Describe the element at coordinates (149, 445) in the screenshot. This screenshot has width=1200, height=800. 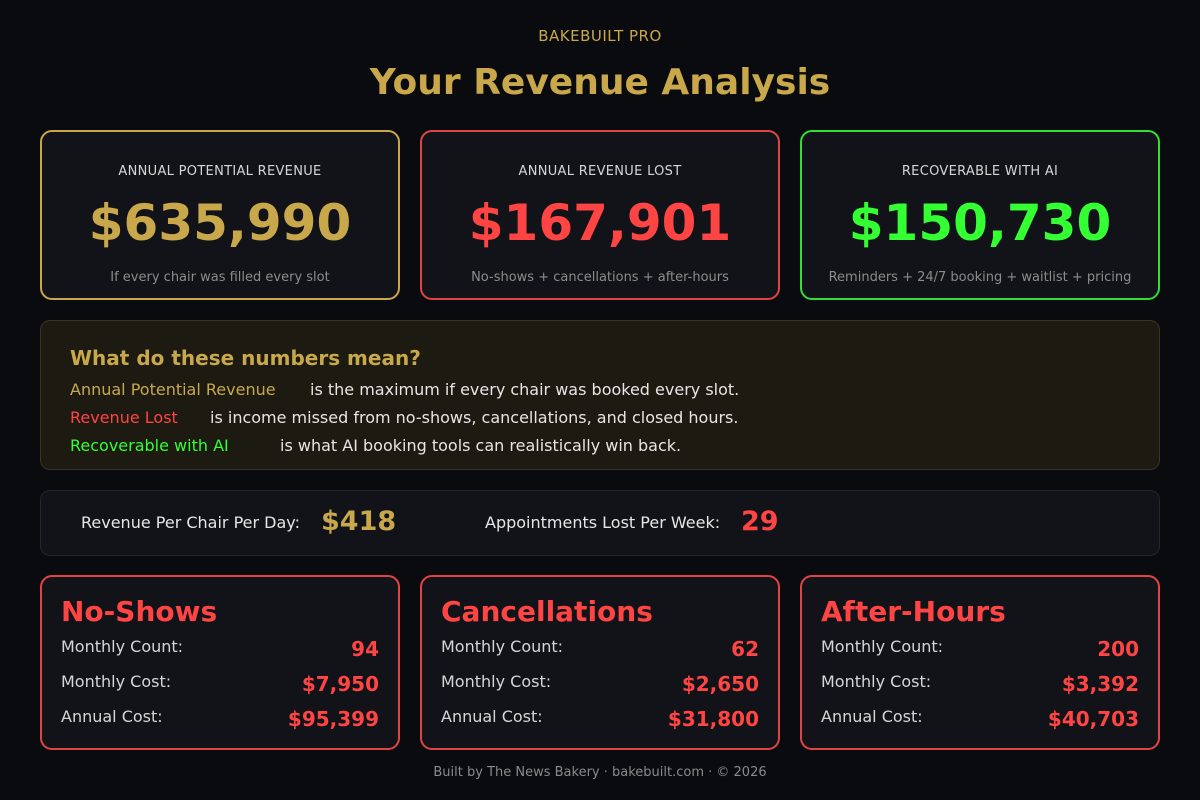
I see `explanation-term: Recoverable with AI` at that location.